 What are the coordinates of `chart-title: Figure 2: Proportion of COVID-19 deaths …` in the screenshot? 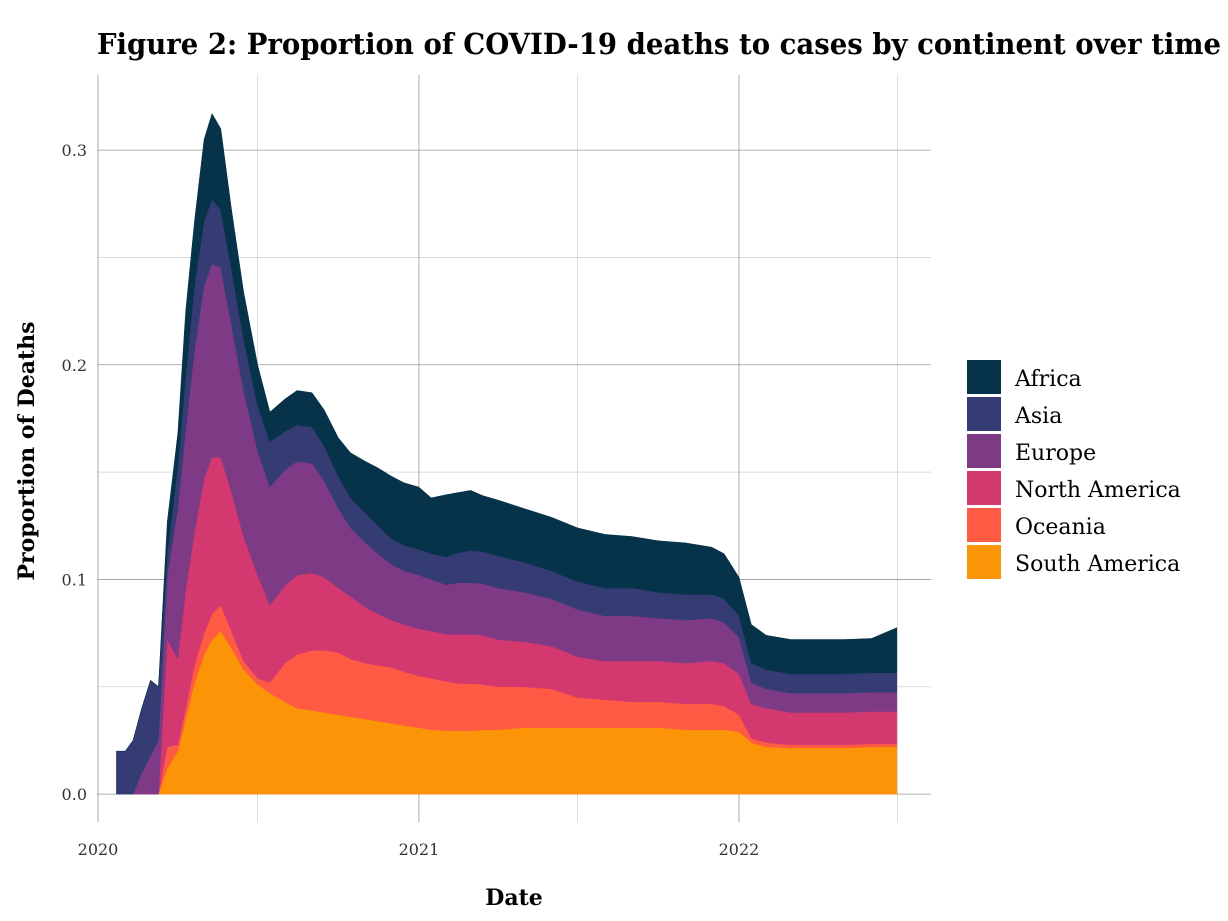 It's located at (659, 44).